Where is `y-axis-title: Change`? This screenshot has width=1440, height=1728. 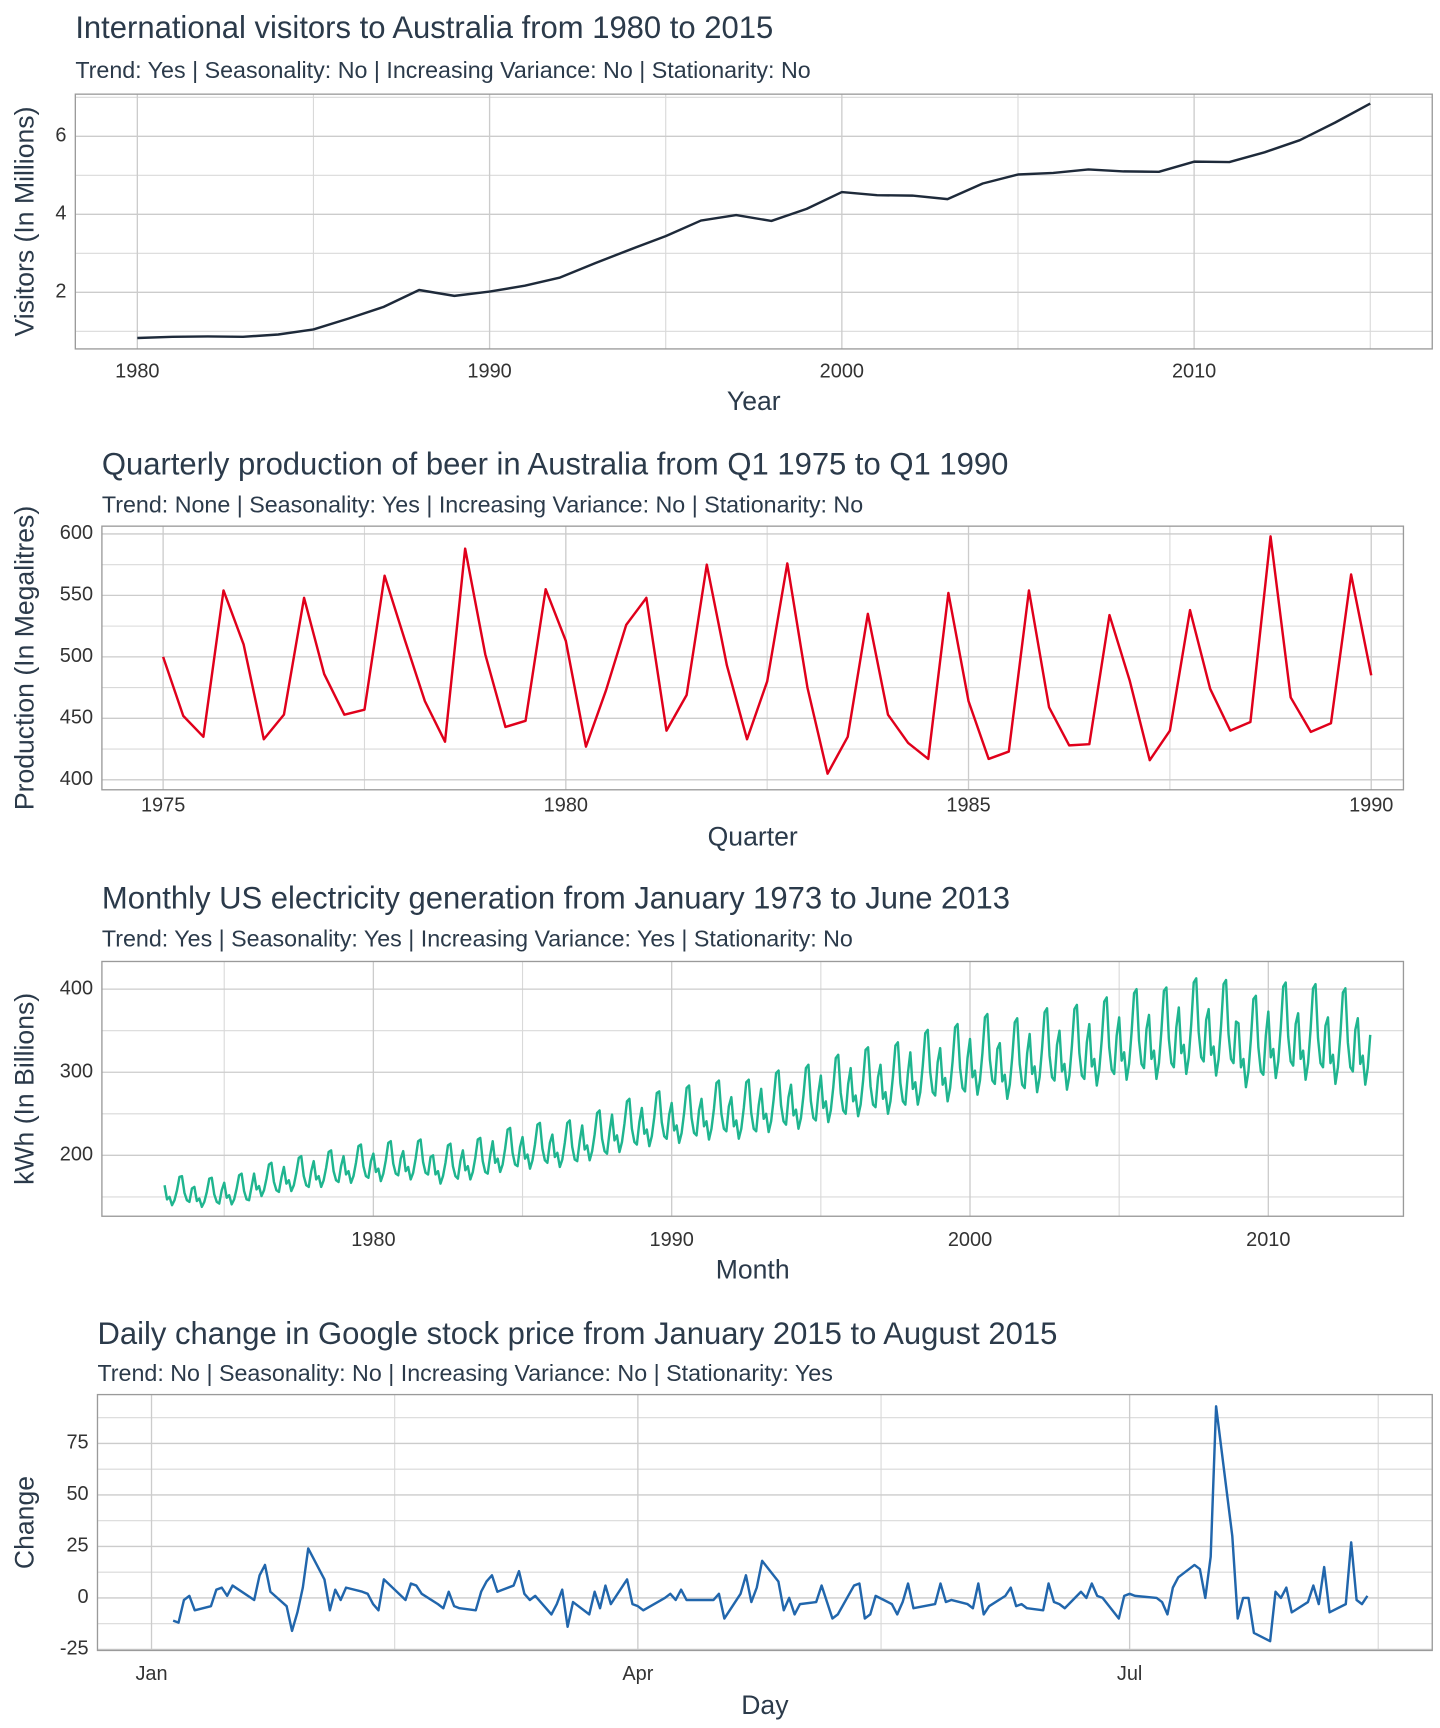 y-axis-title: Change is located at coordinates (25, 1522).